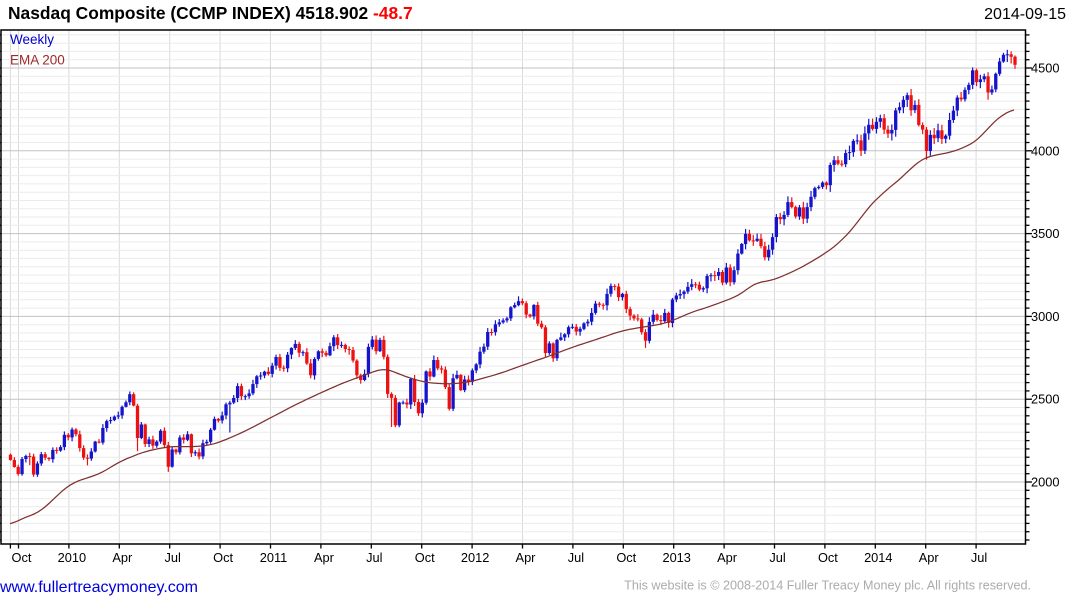 This screenshot has width=1075, height=600. What do you see at coordinates (1025, 14) in the screenshot?
I see `svg-text: 2014-09-15` at bounding box center [1025, 14].